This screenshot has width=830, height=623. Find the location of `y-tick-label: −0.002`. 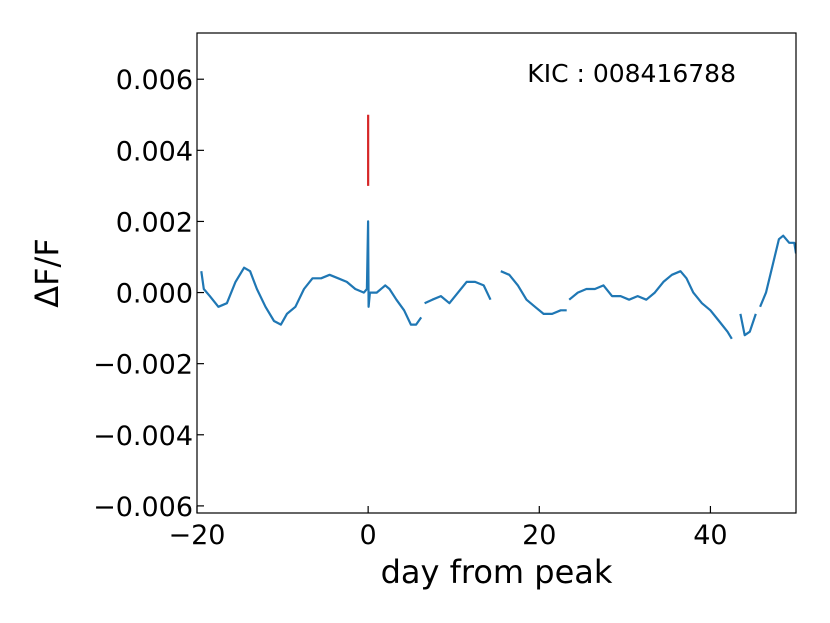

y-tick-label: −0.002 is located at coordinates (143, 365).